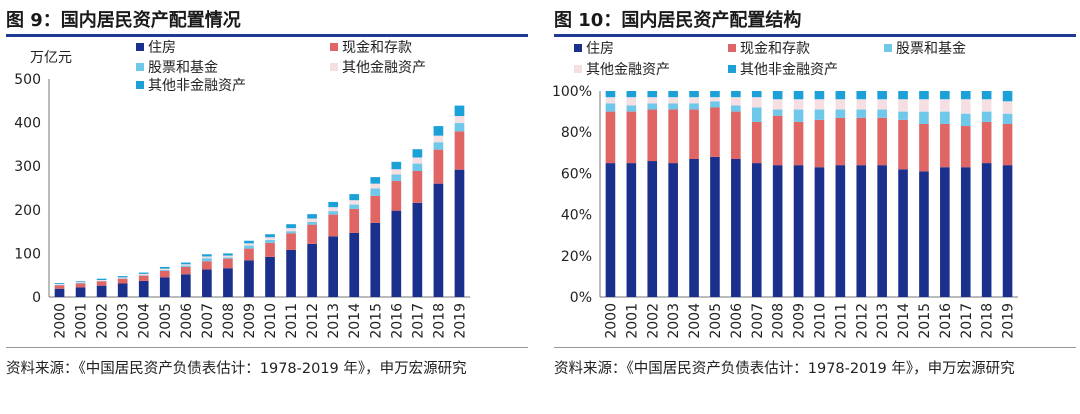  What do you see at coordinates (27, 124) in the screenshot?
I see `y-tick-label: 400` at bounding box center [27, 124].